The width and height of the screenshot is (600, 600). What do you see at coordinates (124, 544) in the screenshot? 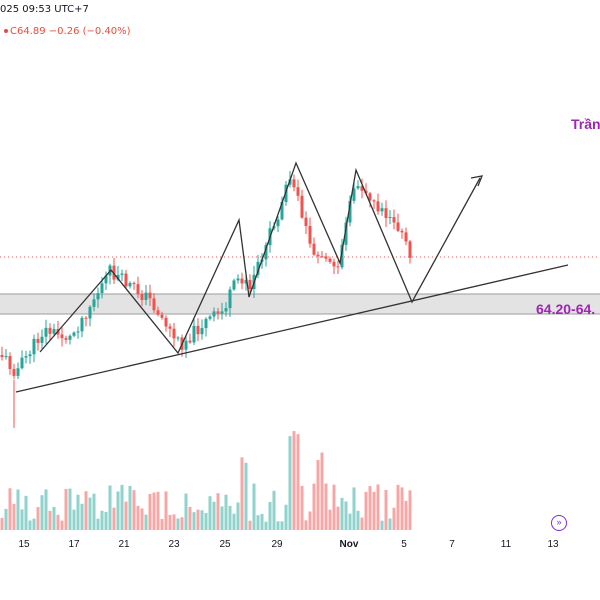
I see `x-tick-label: 21` at bounding box center [124, 544].